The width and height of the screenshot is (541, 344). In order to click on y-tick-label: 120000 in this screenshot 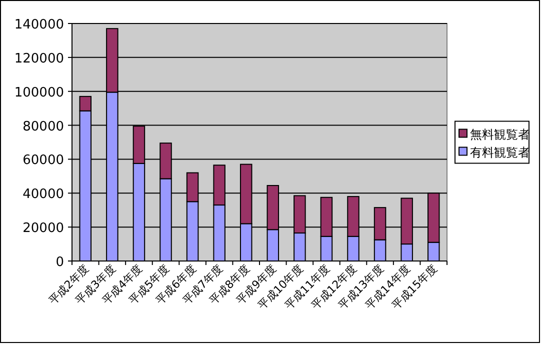, I will do `click(39, 58)`.